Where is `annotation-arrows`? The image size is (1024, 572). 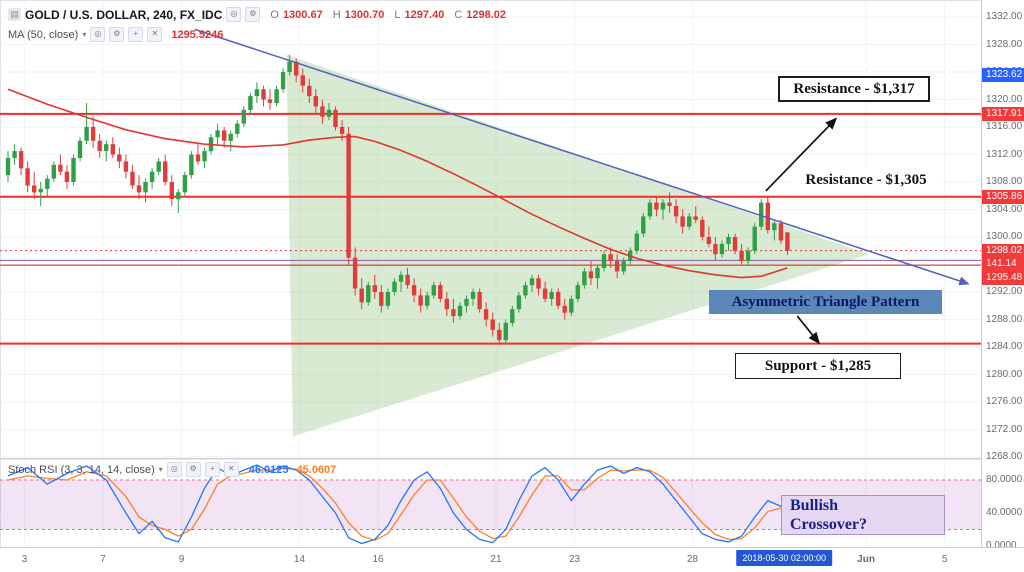 annotation-arrows is located at coordinates (801, 231).